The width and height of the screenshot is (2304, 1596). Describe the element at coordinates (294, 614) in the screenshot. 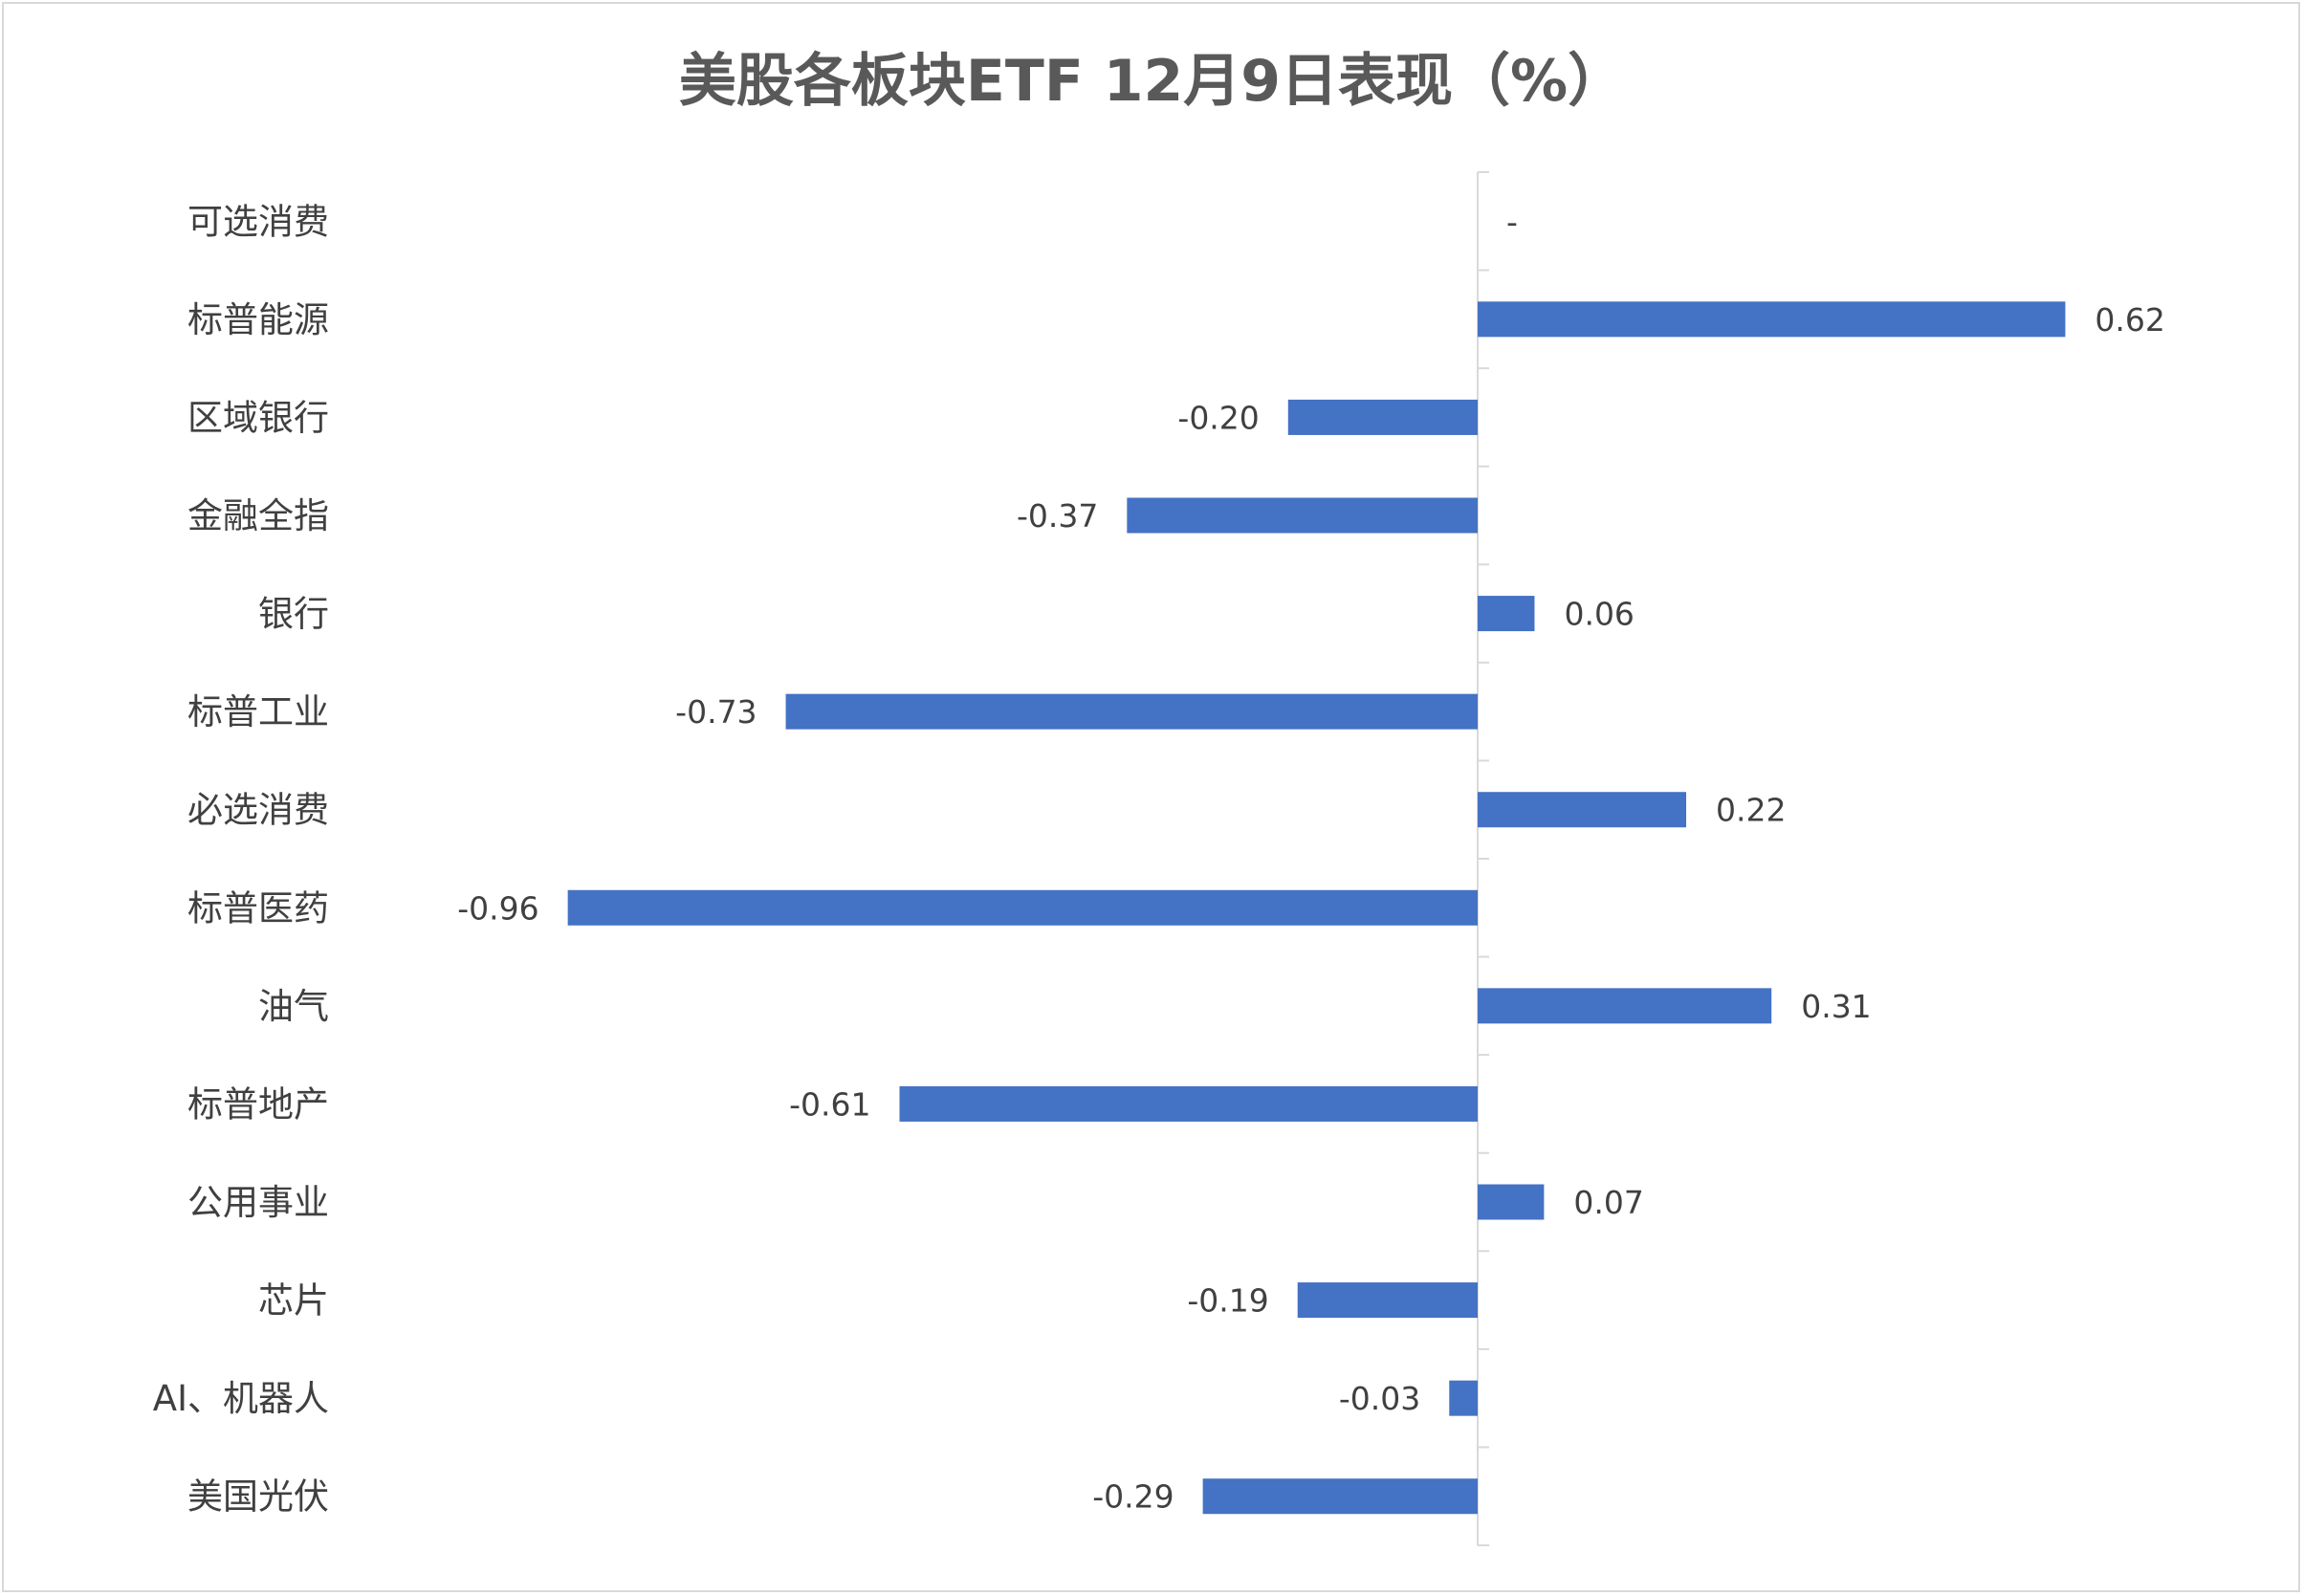

I see `category-label: 银行` at that location.